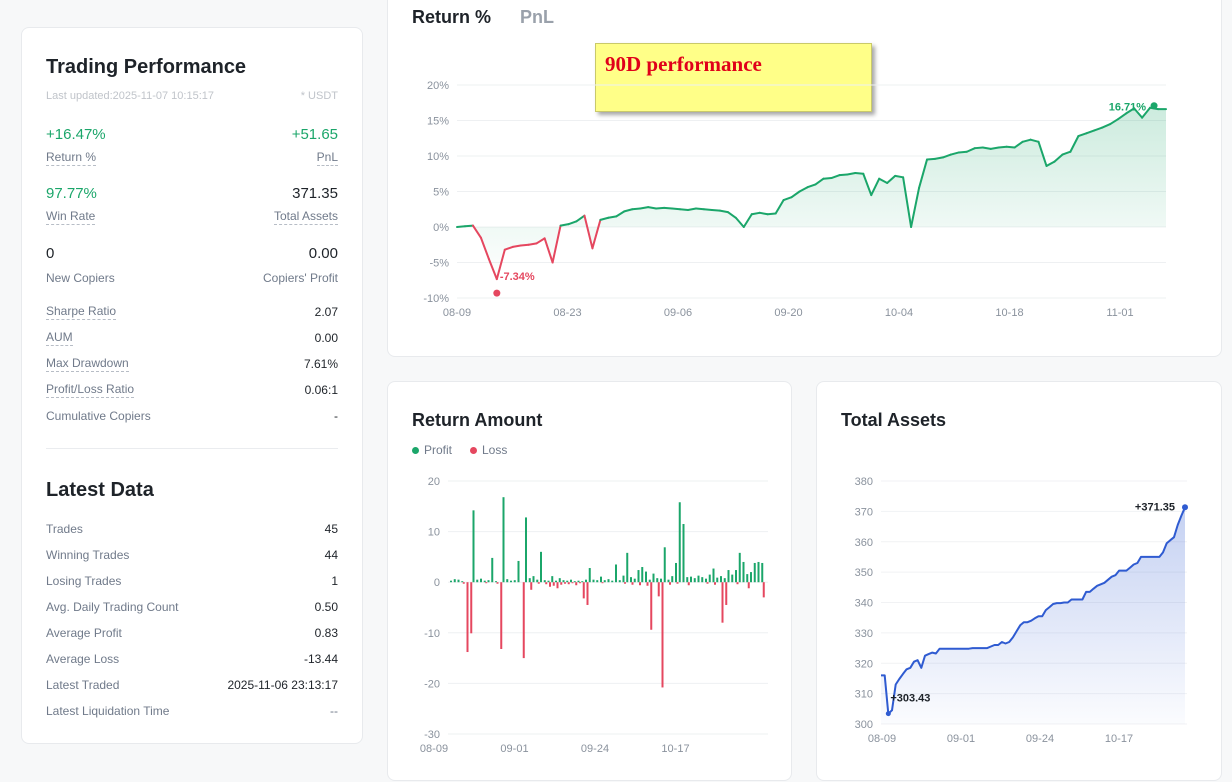 This screenshot has height=782, width=1232. Describe the element at coordinates (864, 512) in the screenshot. I see `y-tick-label: 370` at that location.